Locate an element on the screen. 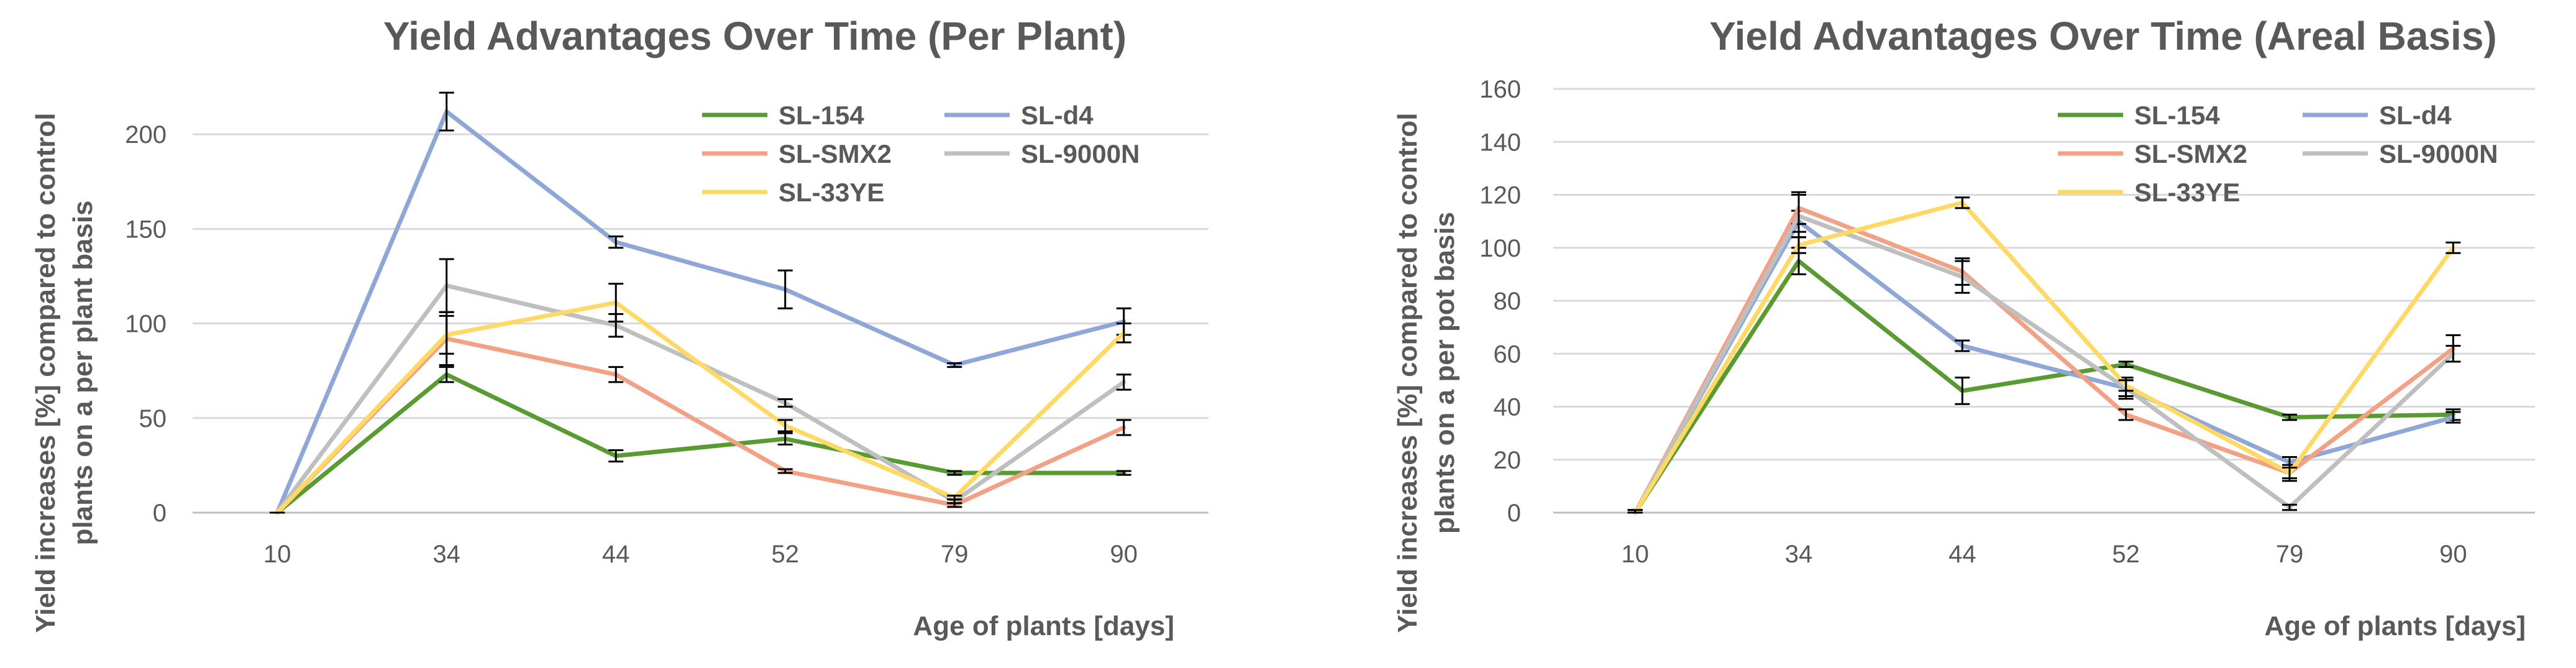  y-tick-label: 160 is located at coordinates (1500, 89).